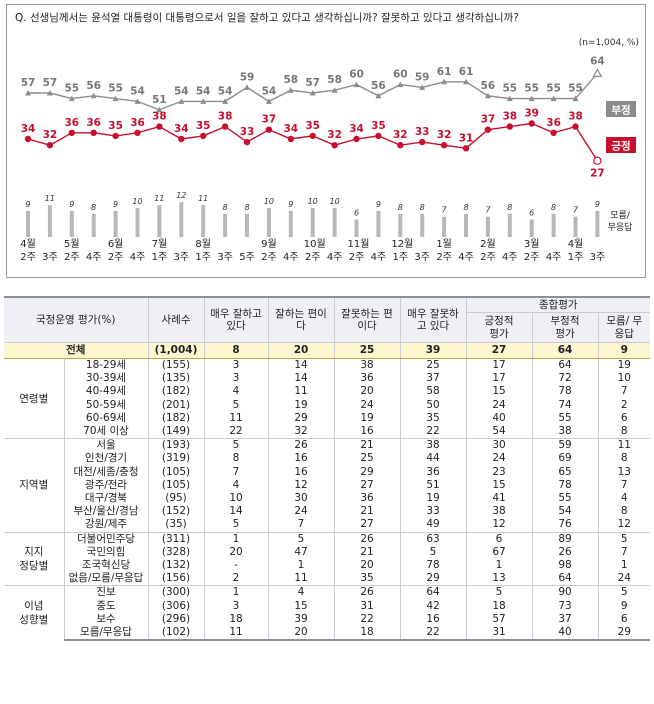  What do you see at coordinates (565, 405) in the screenshot?
I see `table-cell: 74` at bounding box center [565, 405].